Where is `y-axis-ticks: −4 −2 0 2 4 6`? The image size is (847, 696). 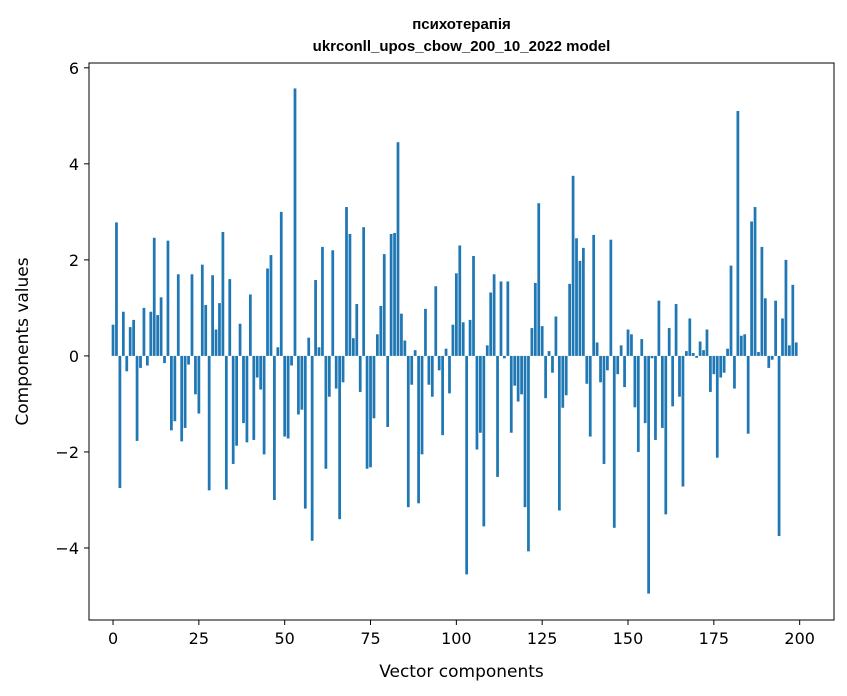
y-axis-ticks: −4 −2 0 2 4 6 is located at coordinates (72, 308).